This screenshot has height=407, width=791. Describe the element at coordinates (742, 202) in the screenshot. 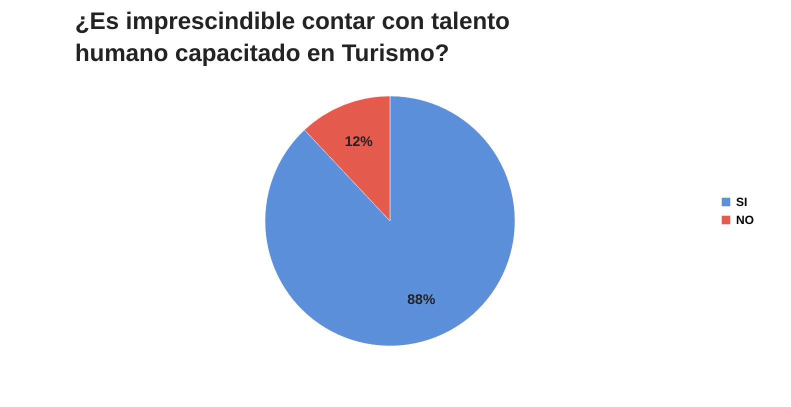

I see `legend-label: SI` at that location.